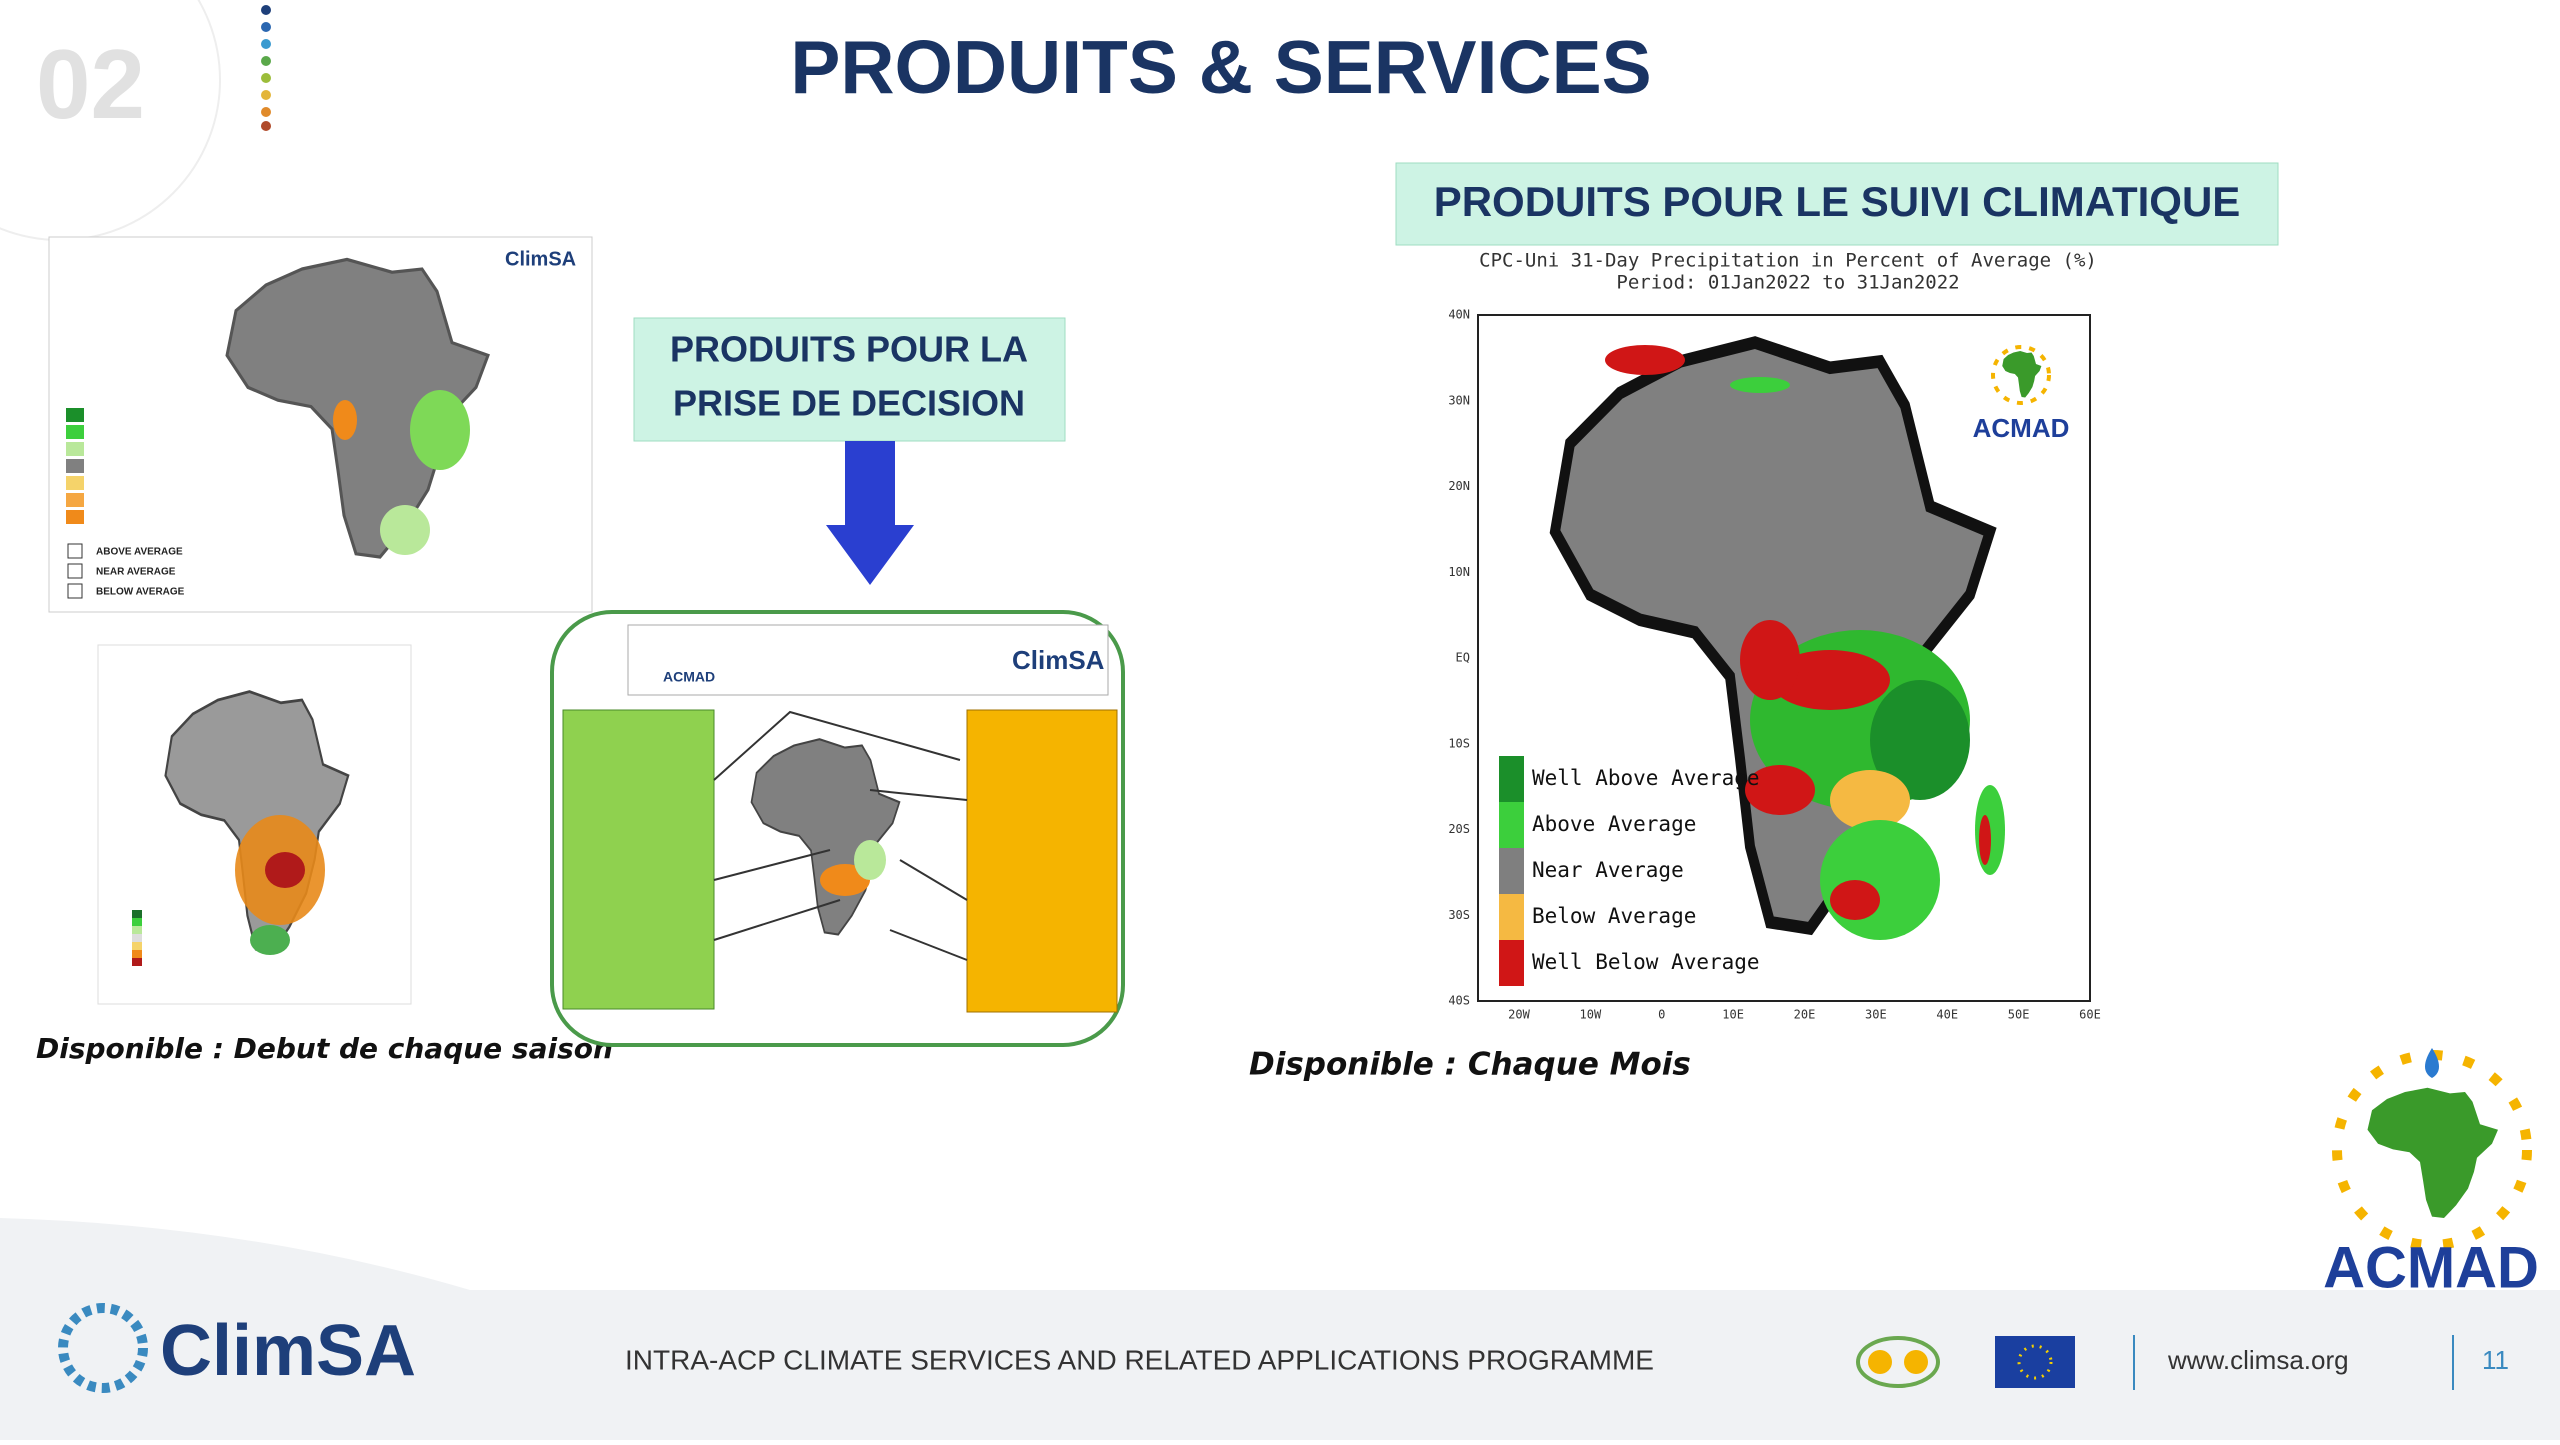 The height and width of the screenshot is (1445, 2560). I want to click on logo-africa, so click(2432, 1152).